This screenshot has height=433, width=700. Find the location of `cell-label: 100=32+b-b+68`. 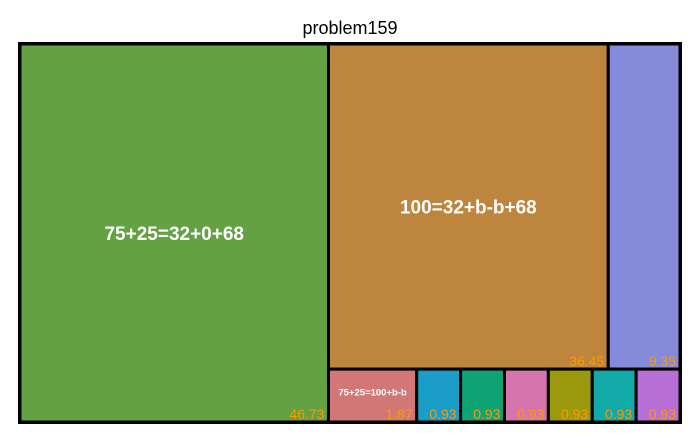

cell-label: 100=32+b-b+68 is located at coordinates (468, 208).